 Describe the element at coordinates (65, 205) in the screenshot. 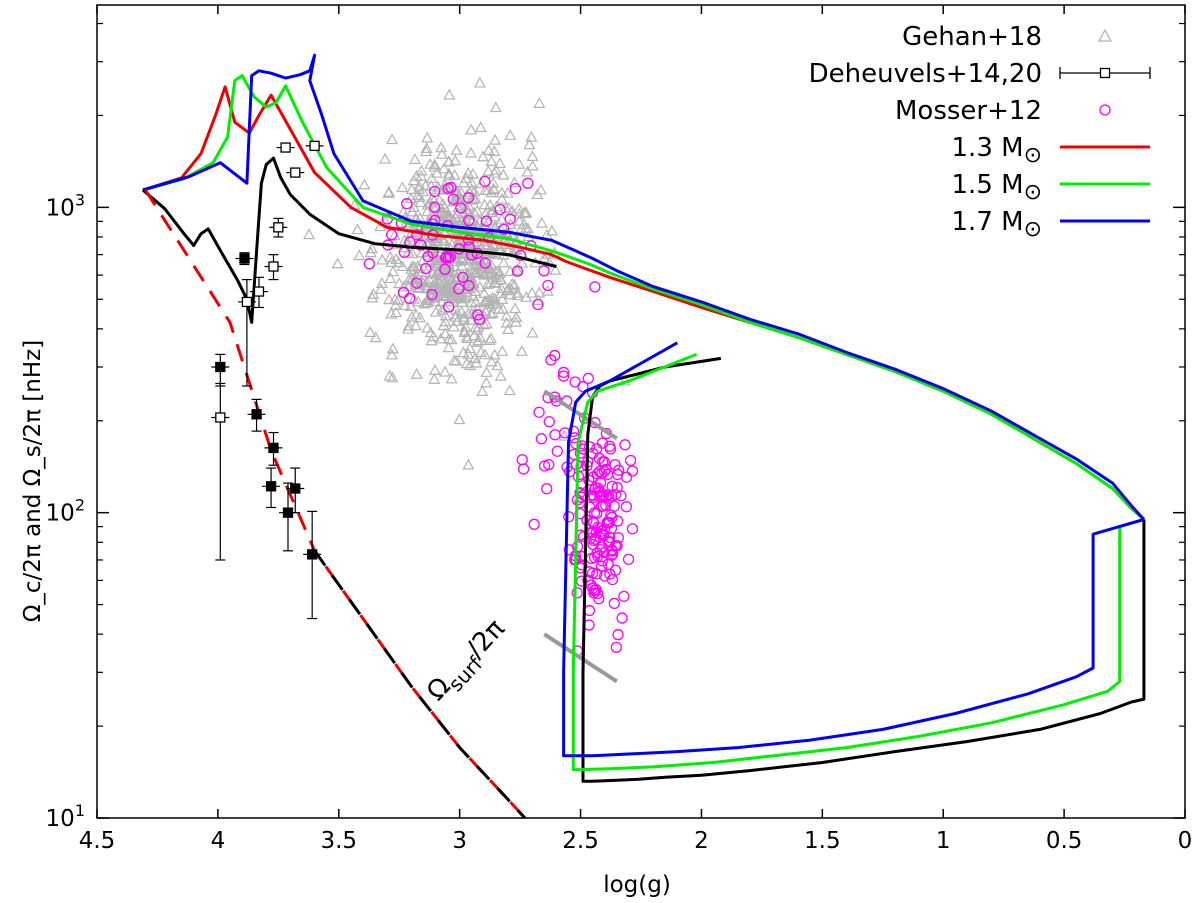

I see `y-tick-label: 103` at that location.